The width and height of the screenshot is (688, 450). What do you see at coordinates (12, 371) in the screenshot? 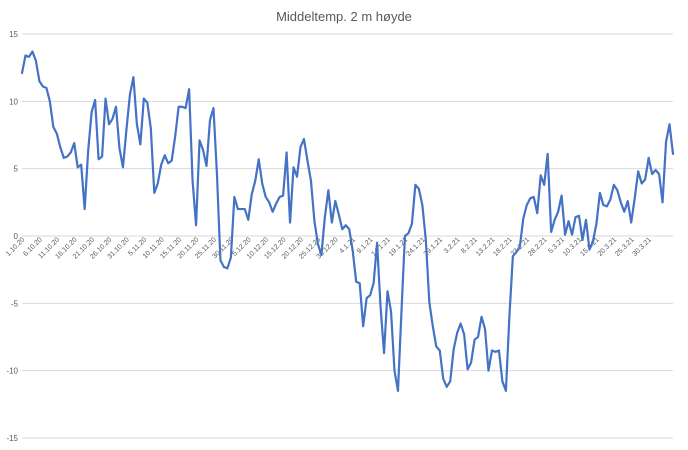
I see `y-tick-label: -10` at bounding box center [12, 371].